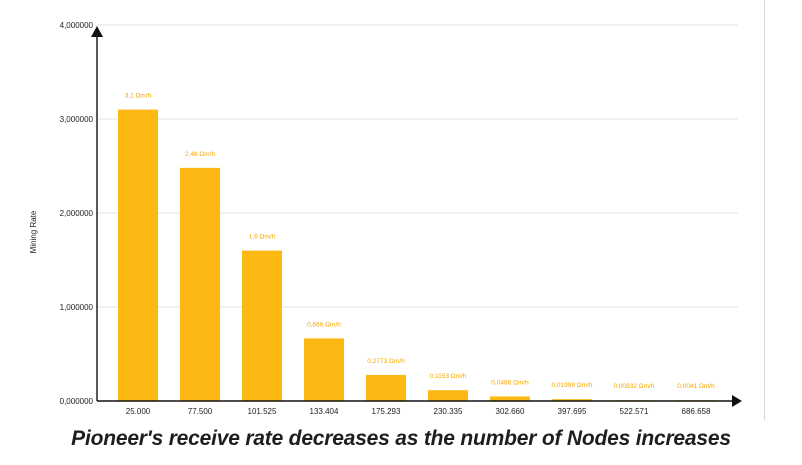 This screenshot has height=465, width=802. I want to click on data-label: 0,01999 Ωm/h, so click(572, 385).